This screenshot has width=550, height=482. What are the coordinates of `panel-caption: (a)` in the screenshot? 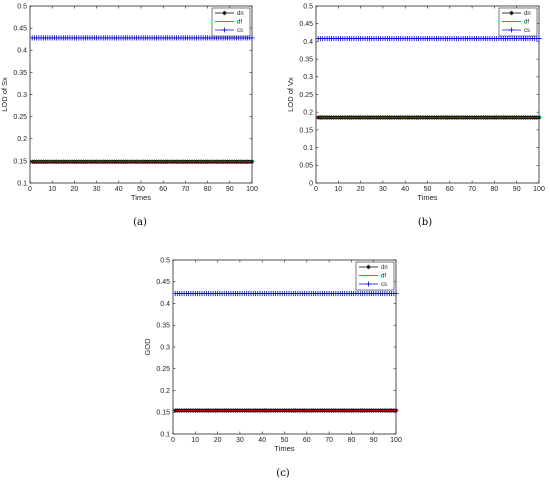 It's located at (140, 222).